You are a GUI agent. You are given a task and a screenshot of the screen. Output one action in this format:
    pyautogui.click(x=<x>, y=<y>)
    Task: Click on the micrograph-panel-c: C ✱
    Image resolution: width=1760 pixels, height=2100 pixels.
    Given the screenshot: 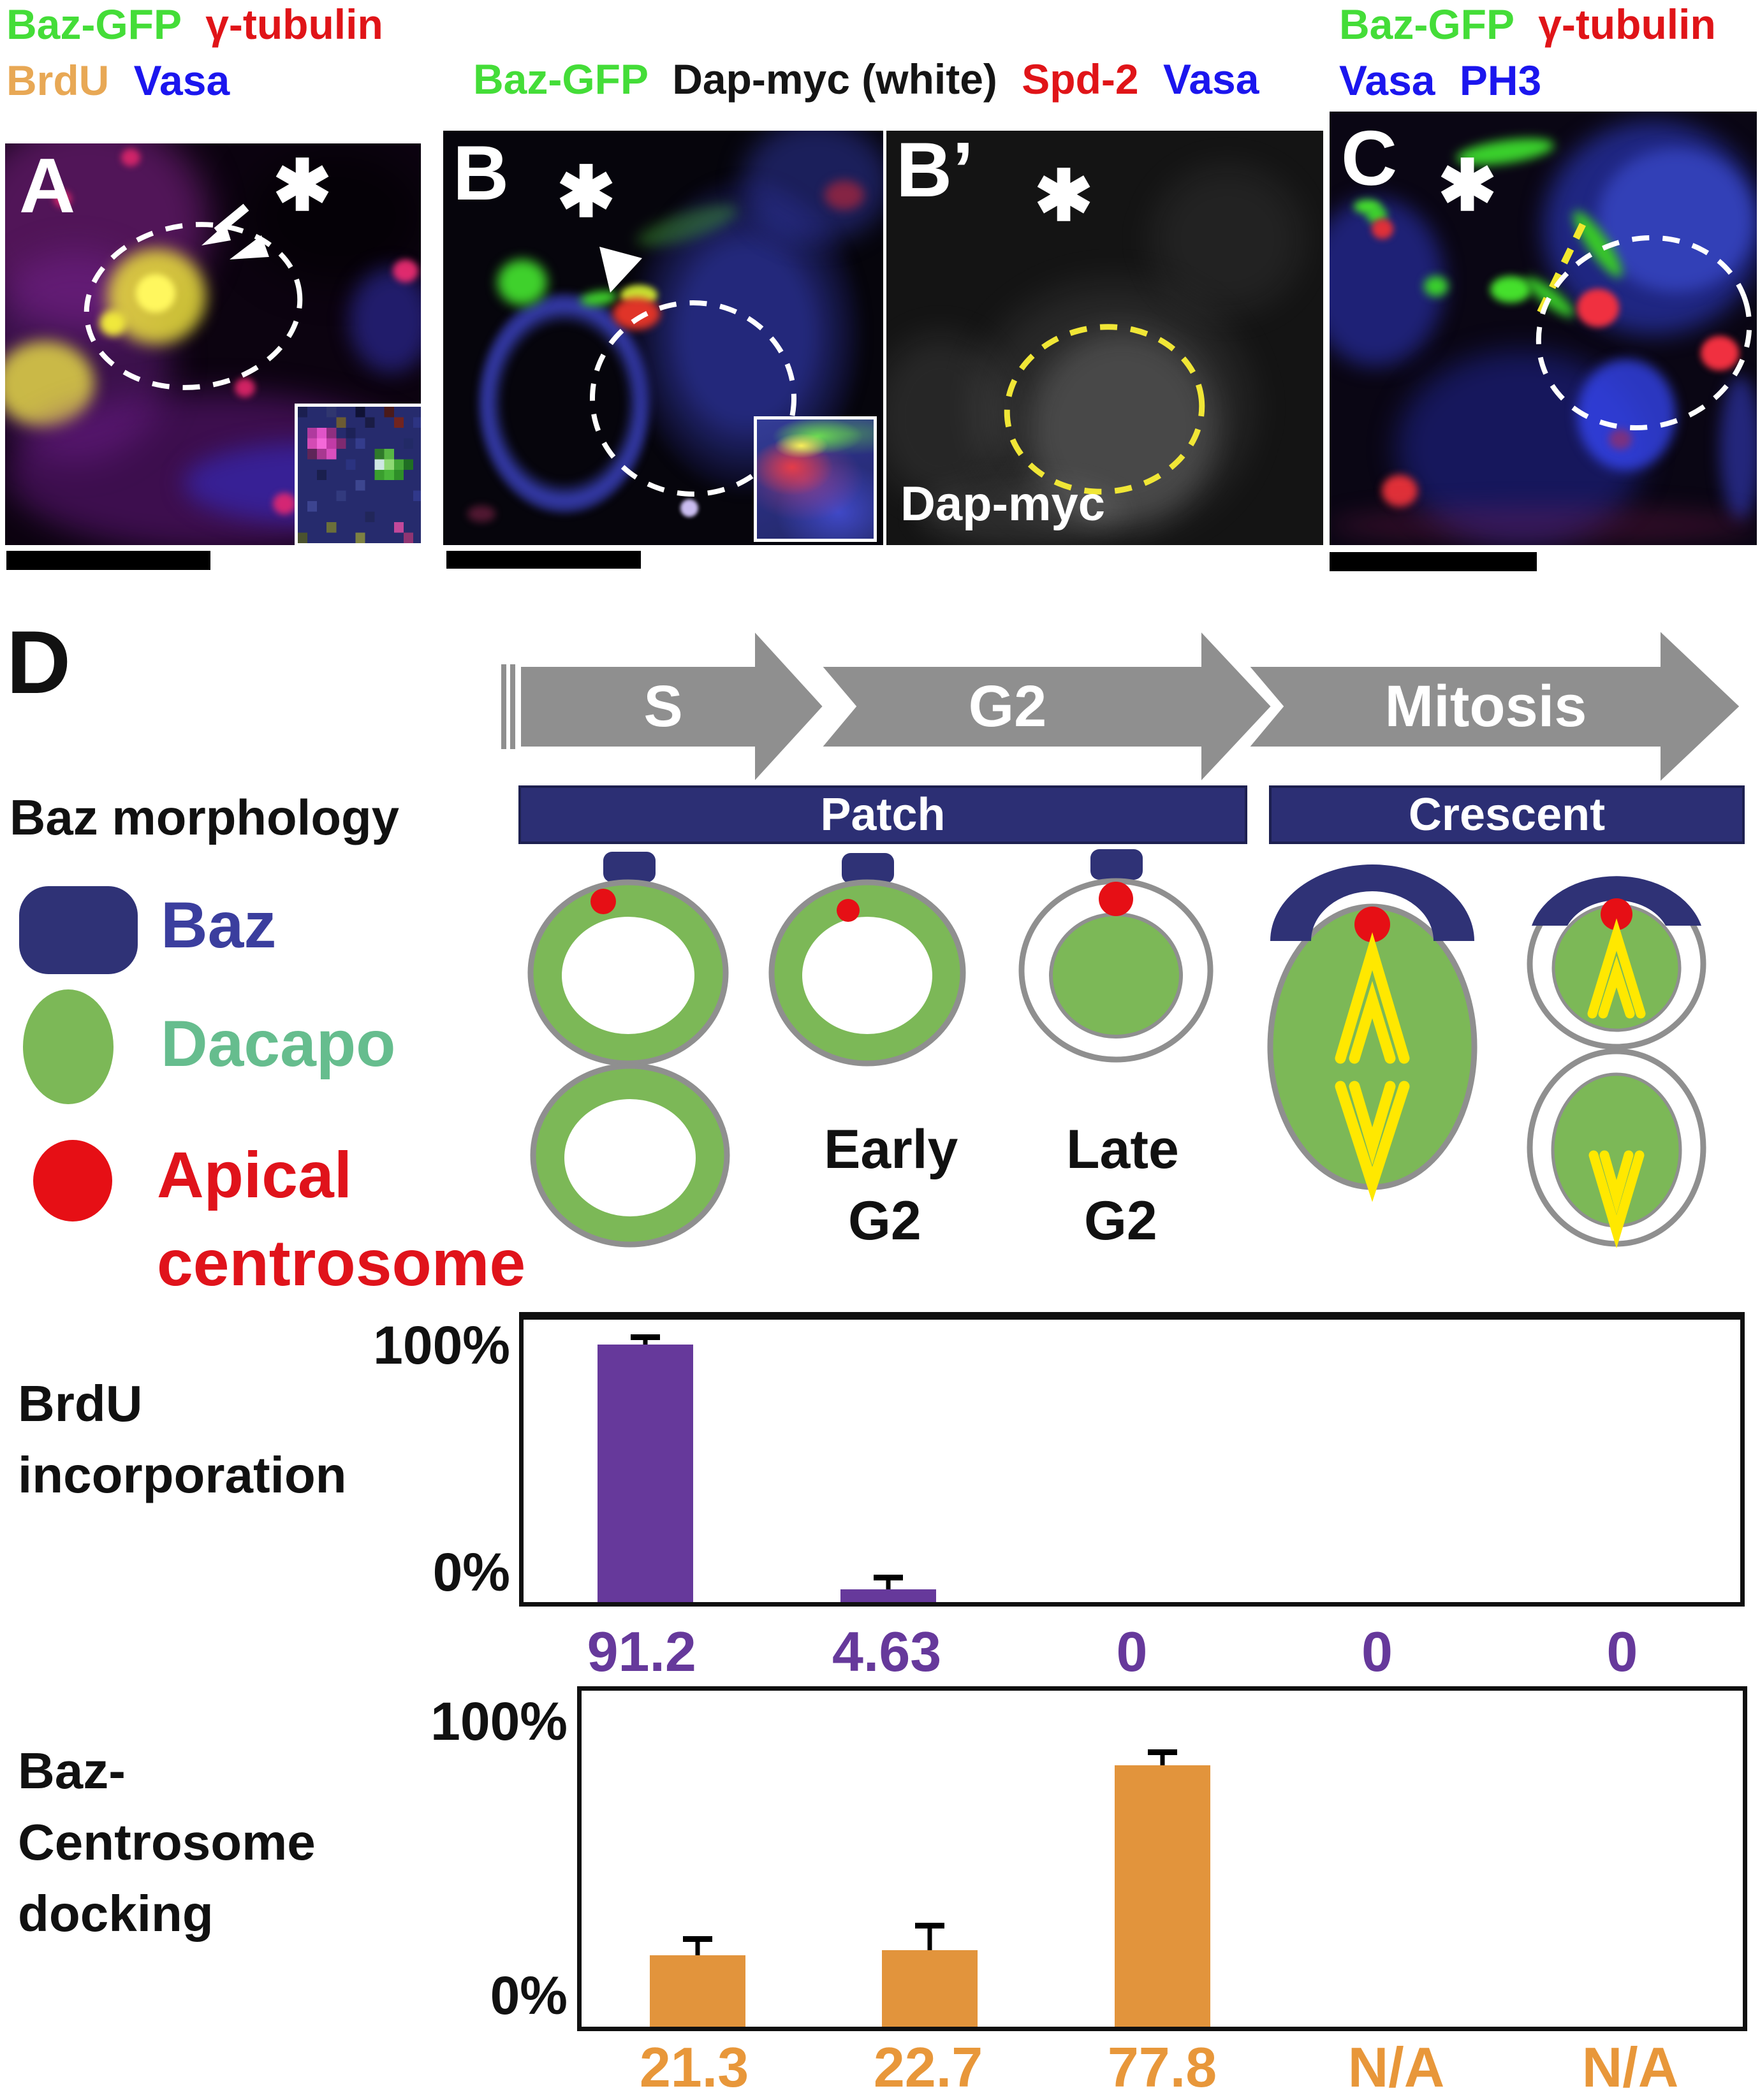 What is the action you would take?
    pyautogui.click(x=1543, y=328)
    